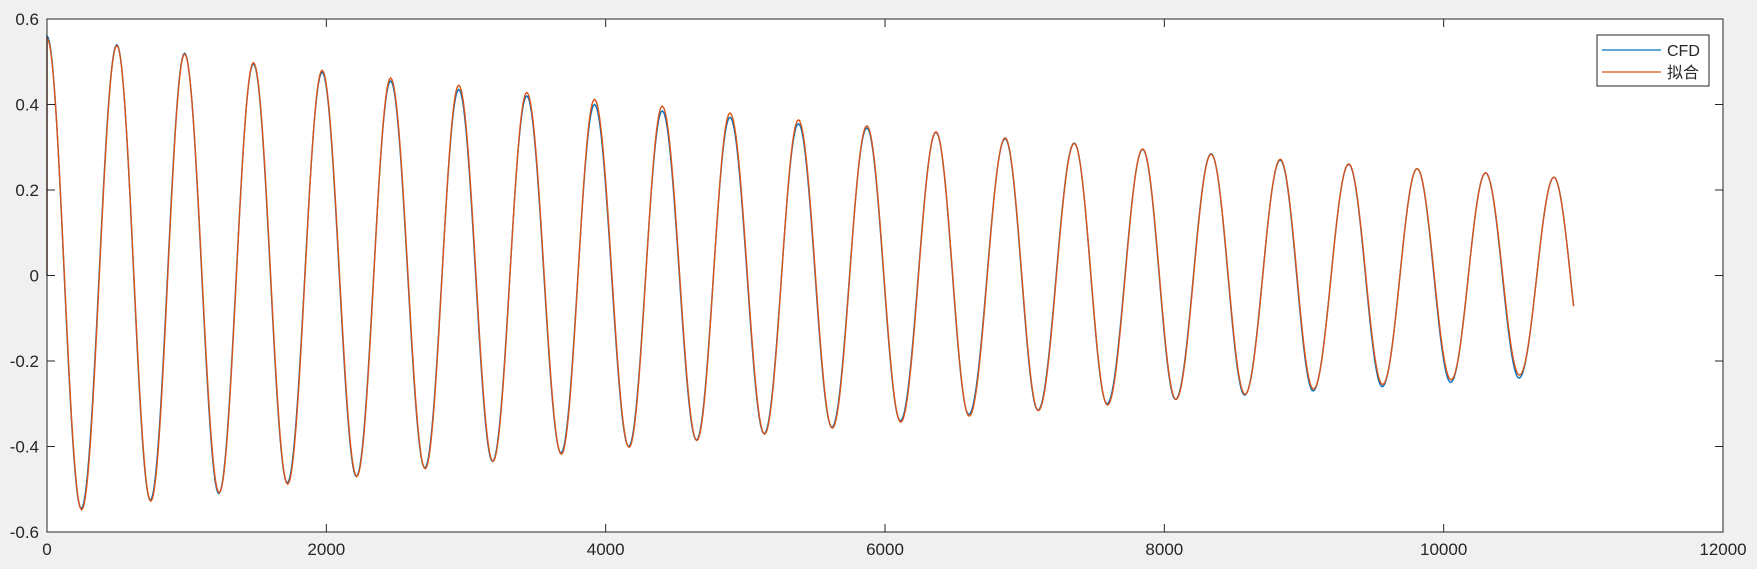 Image resolution: width=1757 pixels, height=569 pixels. Describe the element at coordinates (27, 19) in the screenshot. I see `y-tick-label: 0.6` at that location.